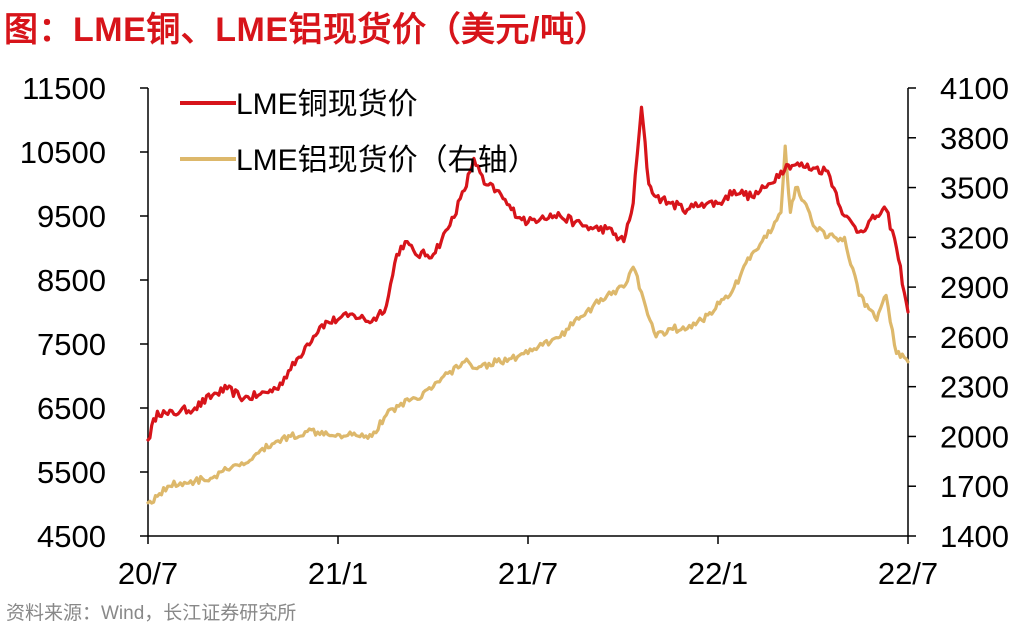 The height and width of the screenshot is (626, 1029). What do you see at coordinates (974, 387) in the screenshot?
I see `y-right-tick-label: 2300` at bounding box center [974, 387].